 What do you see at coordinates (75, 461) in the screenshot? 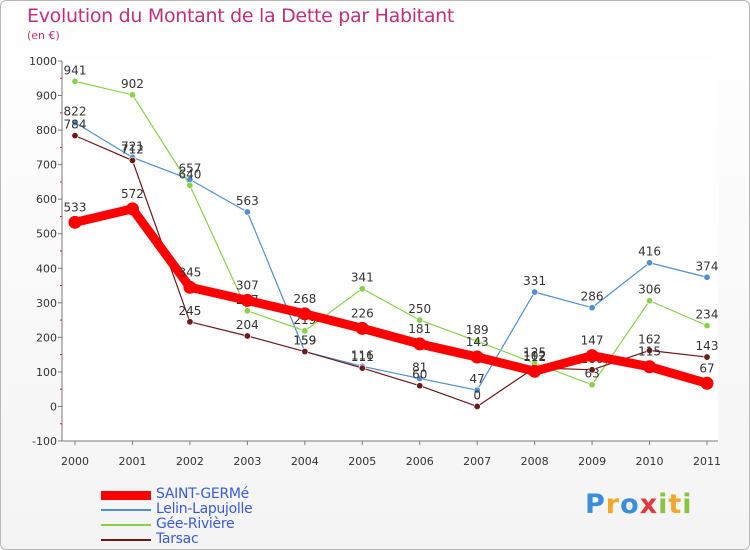
I see `x-tick-label: 2000` at bounding box center [75, 461].